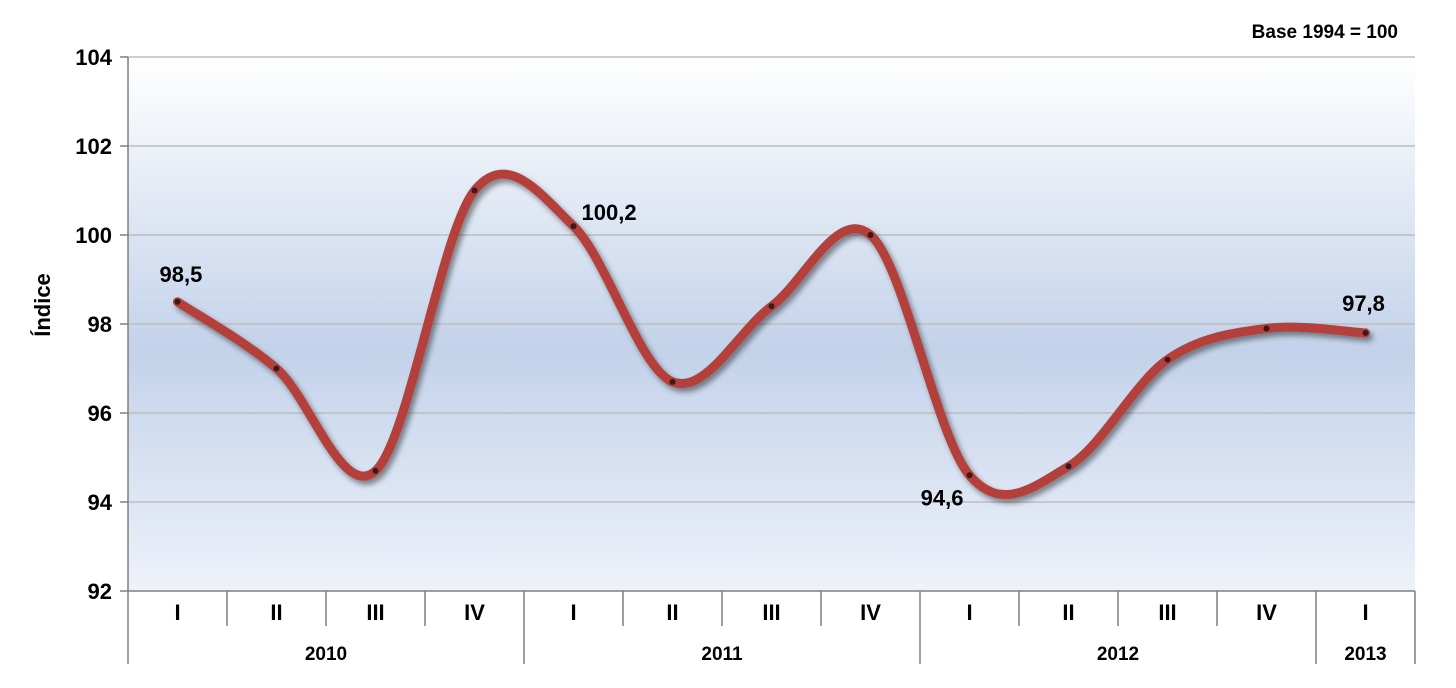 This screenshot has height=688, width=1456. Describe the element at coordinates (93, 57) in the screenshot. I see `y-tick-label: 104` at that location.